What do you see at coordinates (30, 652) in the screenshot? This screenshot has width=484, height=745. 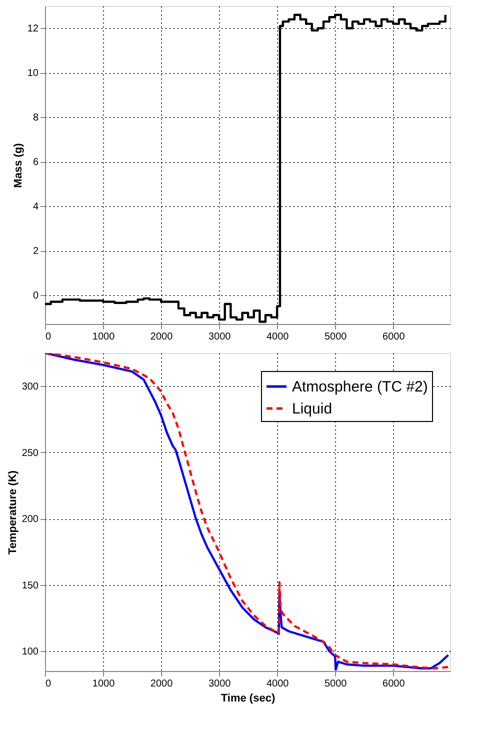 I see `y-tick-label: 100` at bounding box center [30, 652].